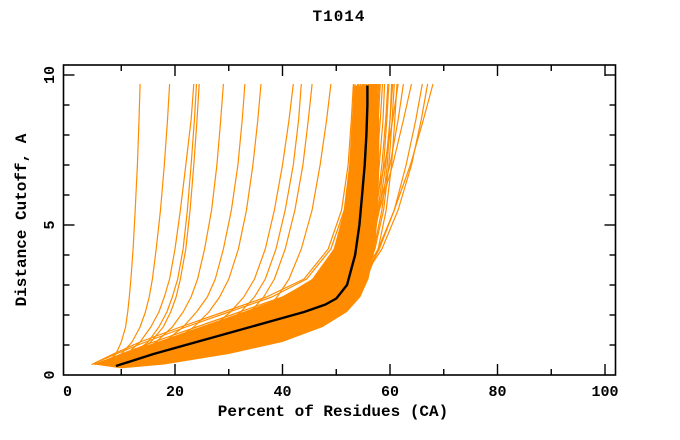  I want to click on x-tick-label: 80, so click(497, 392).